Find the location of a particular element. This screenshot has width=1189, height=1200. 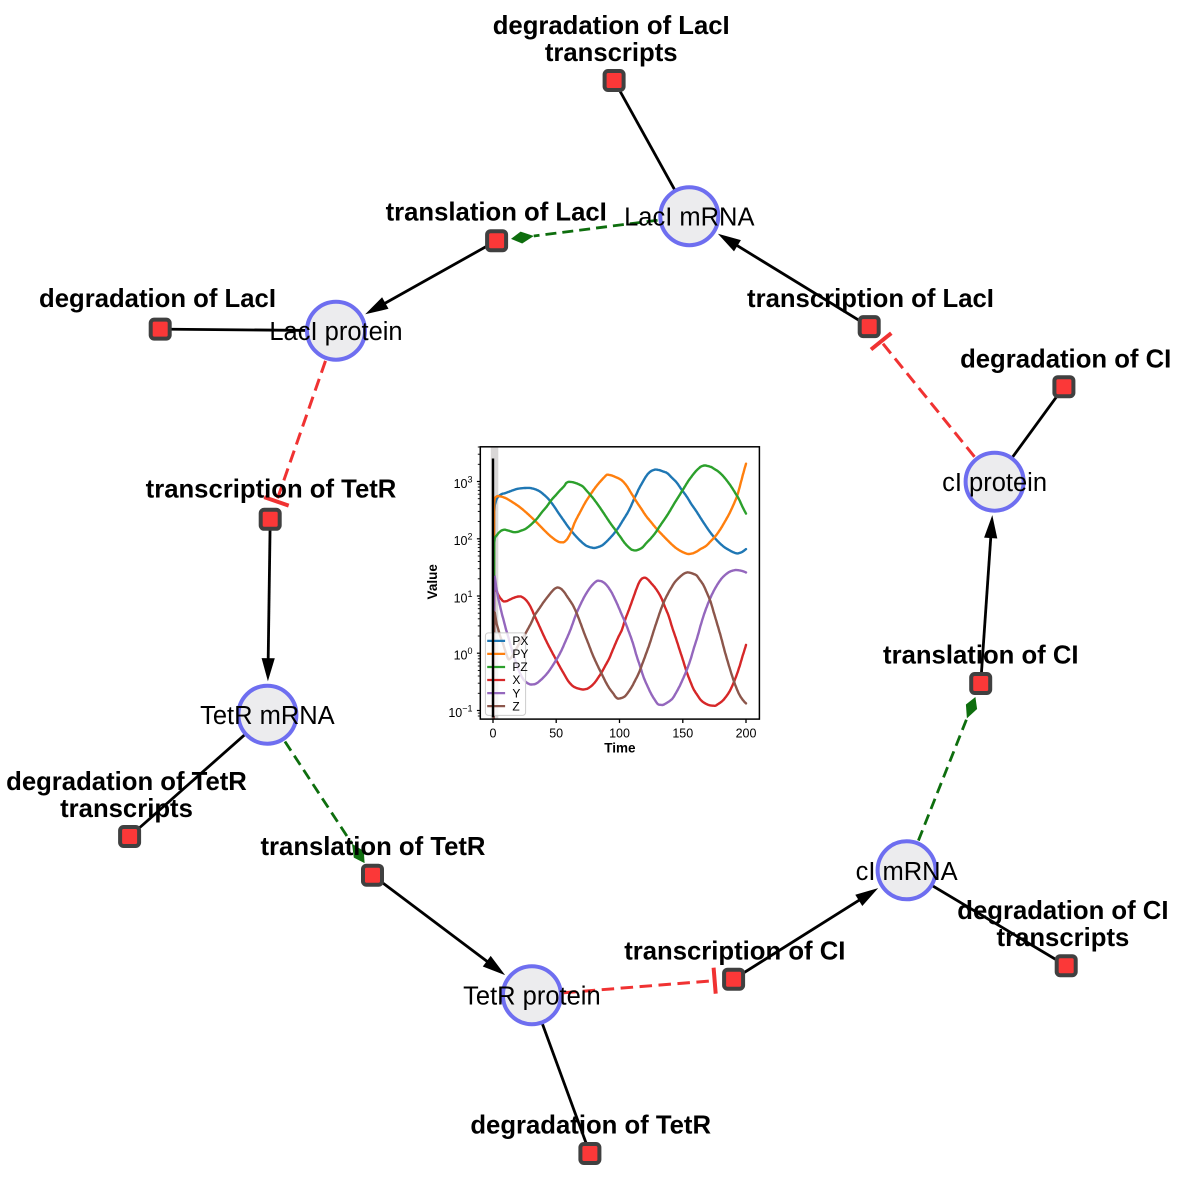

svg-text: transcription of TetR is located at coordinates (271, 489).